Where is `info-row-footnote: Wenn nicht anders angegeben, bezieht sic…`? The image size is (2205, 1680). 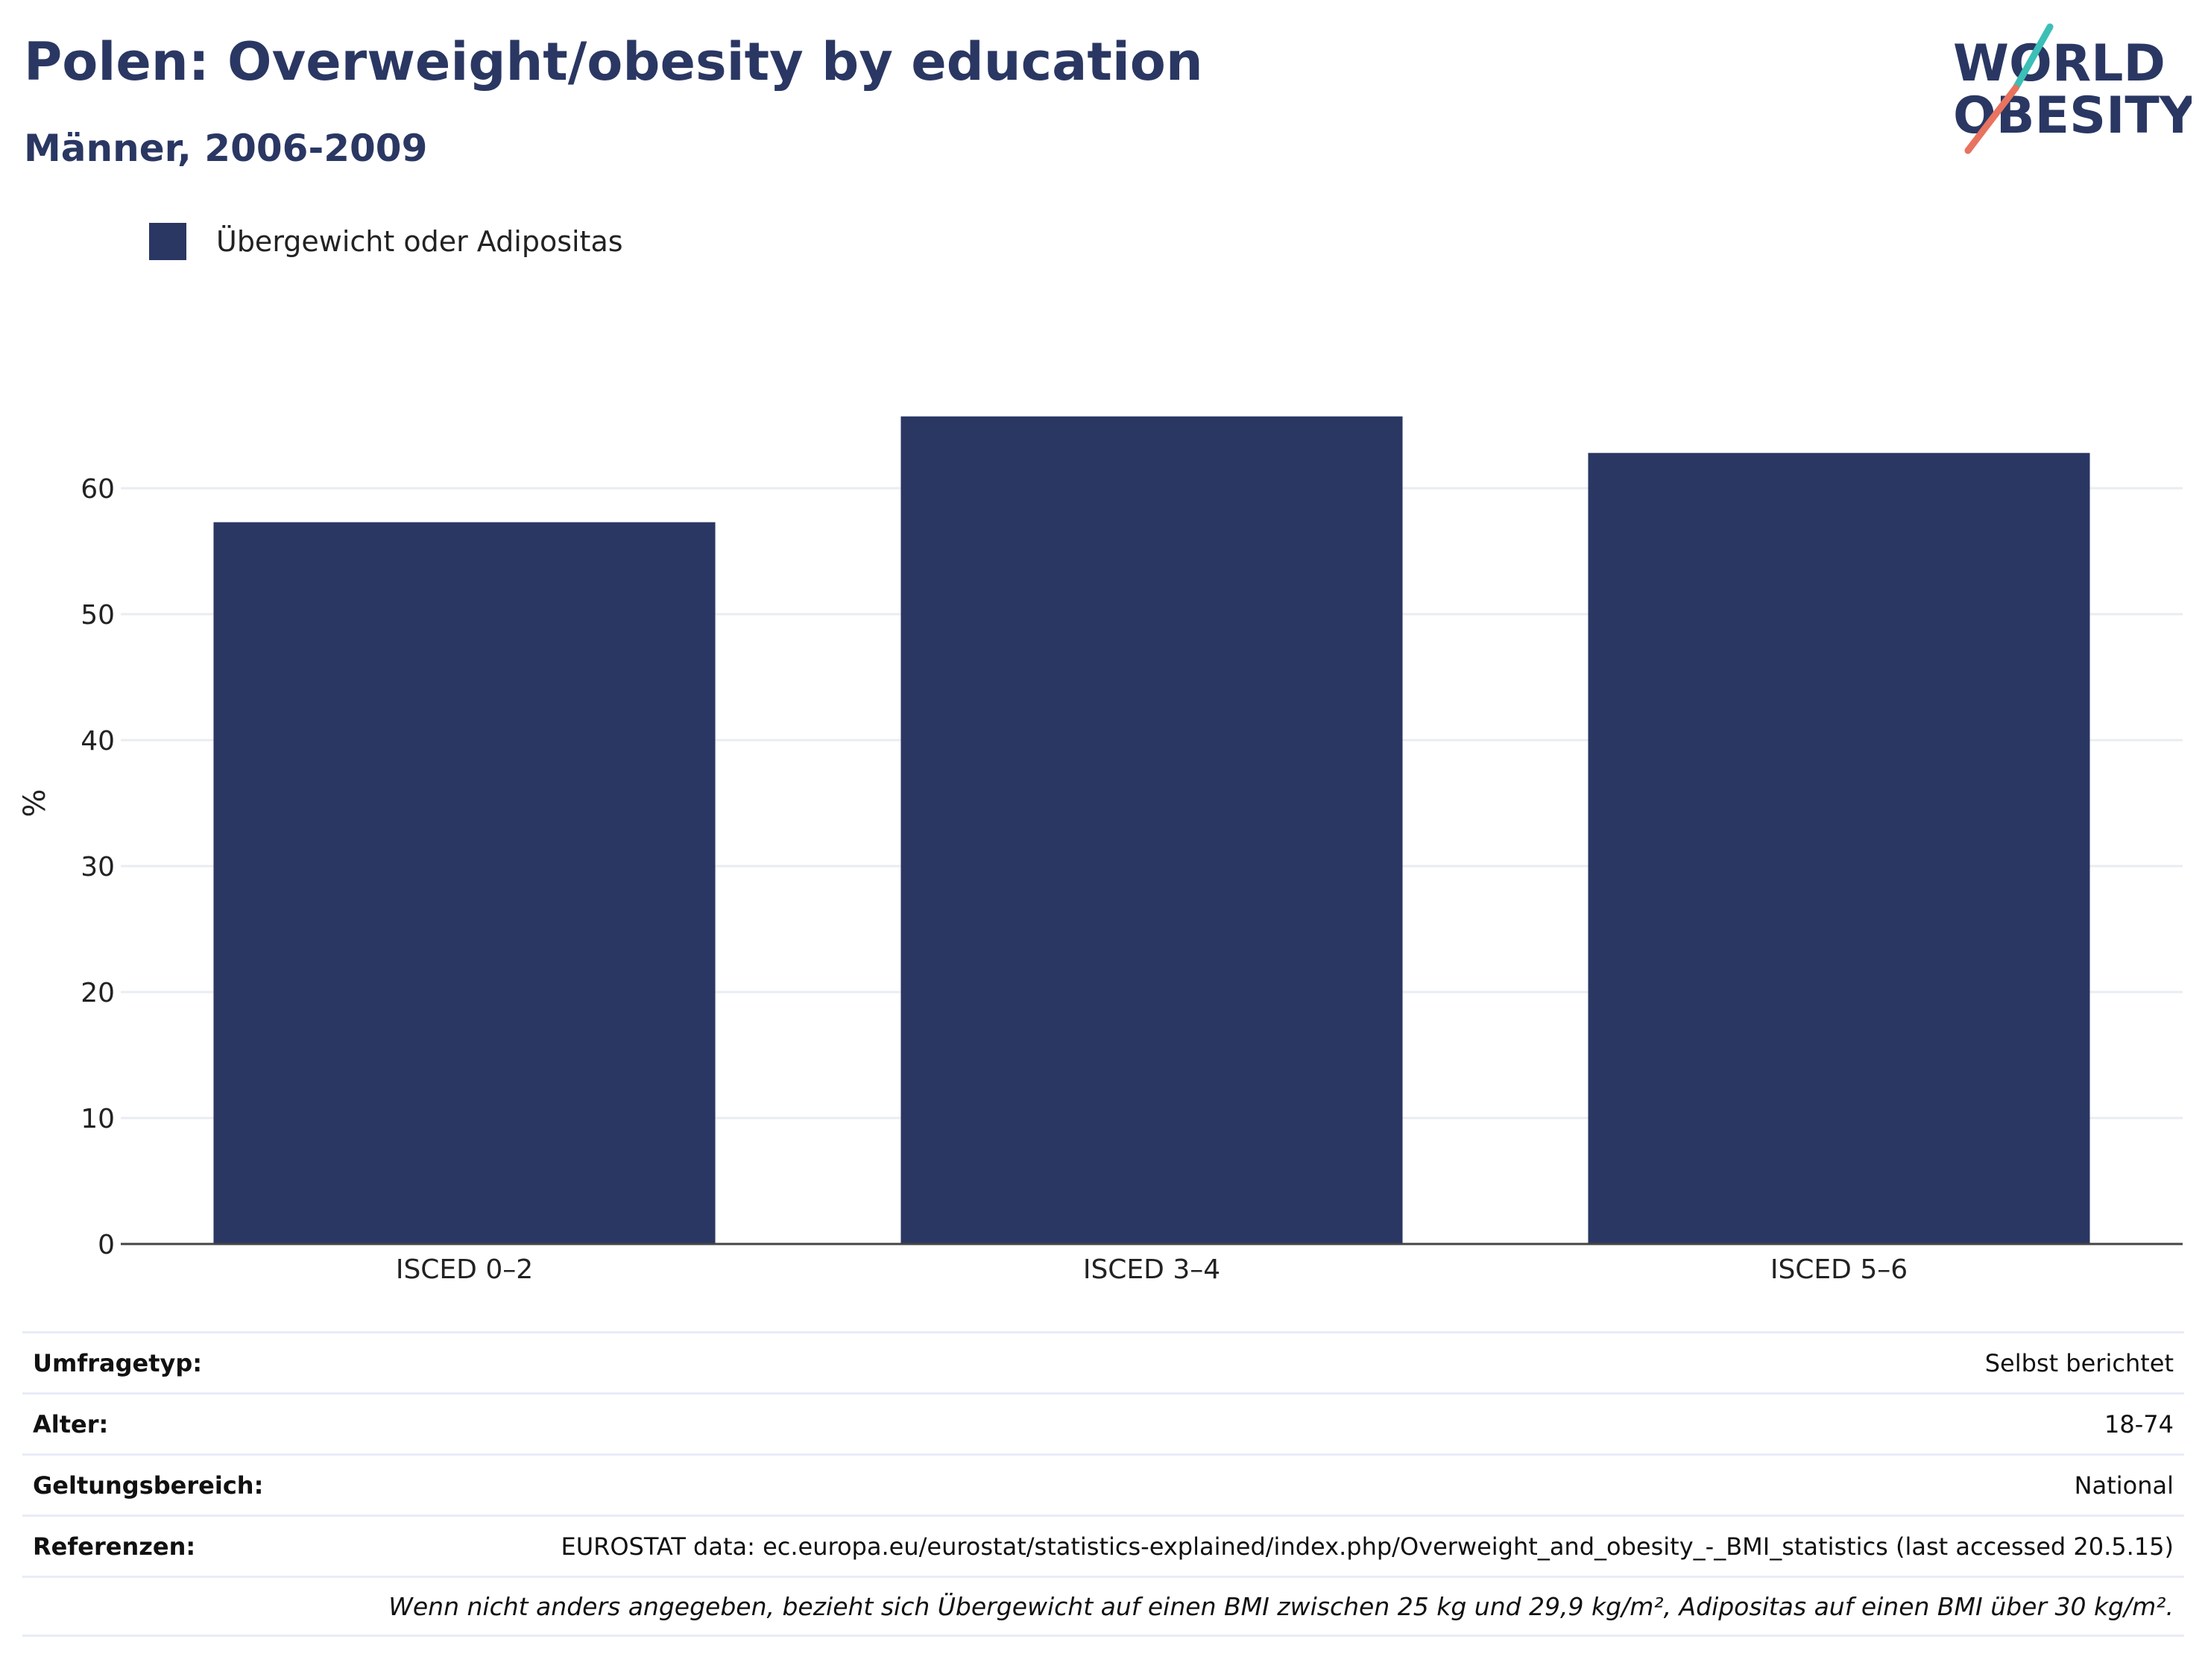 info-row-footnote: Wenn nicht anders angegeben, bezieht sic… is located at coordinates (1103, 1606).